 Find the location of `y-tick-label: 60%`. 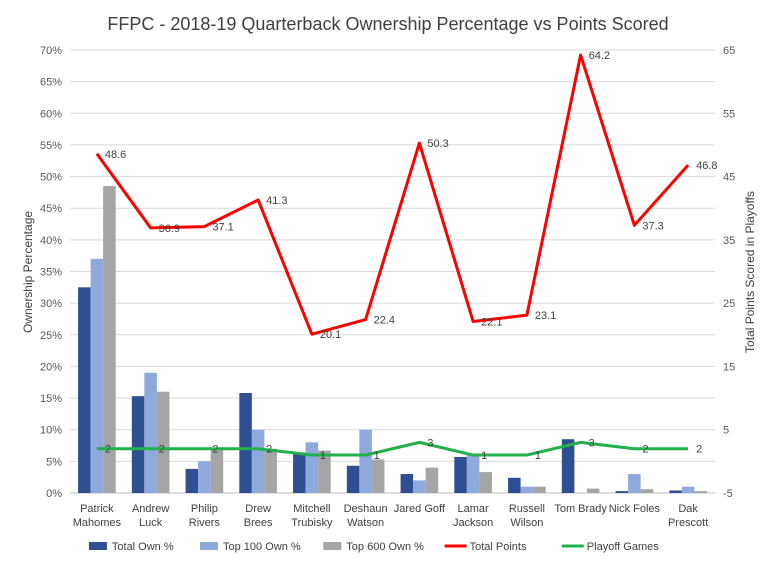

y-tick-label: 60% is located at coordinates (51, 114).